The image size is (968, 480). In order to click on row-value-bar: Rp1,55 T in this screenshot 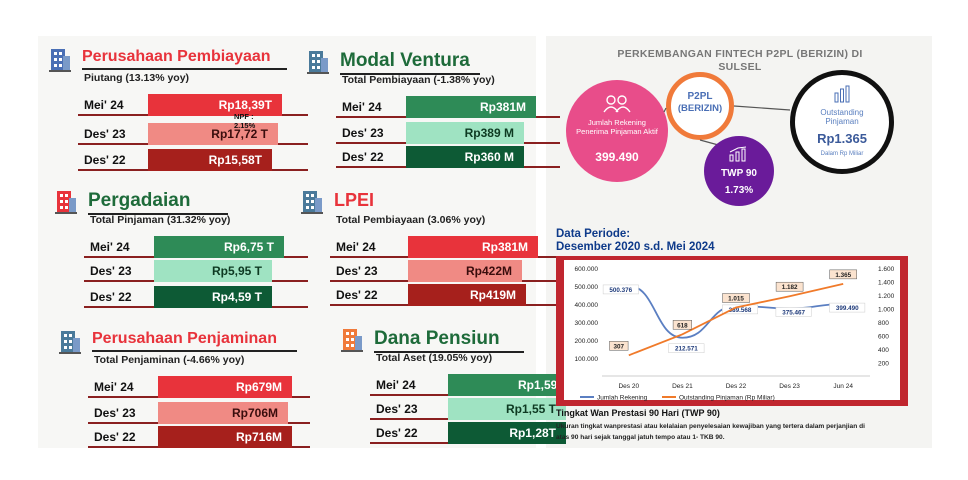, I will do `click(507, 409)`.